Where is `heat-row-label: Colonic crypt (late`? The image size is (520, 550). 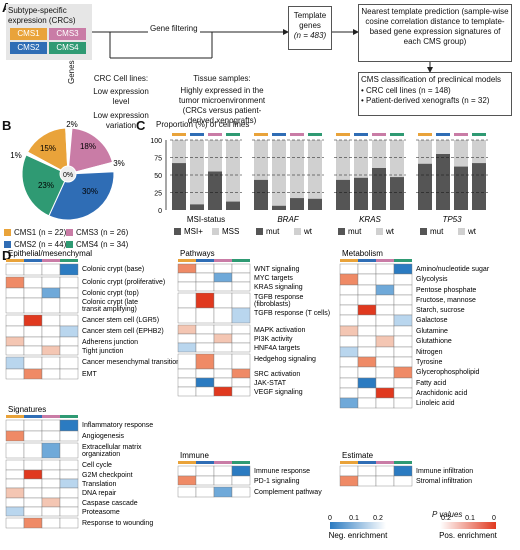 heat-row-label: Colonic crypt (late is located at coordinates (110, 302).